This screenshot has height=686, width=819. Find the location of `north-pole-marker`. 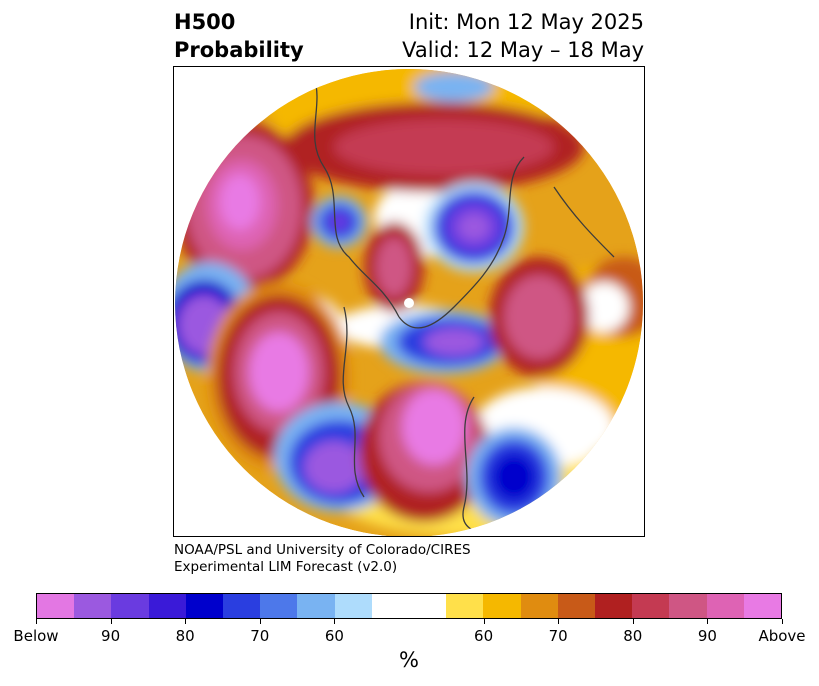

north-pole-marker is located at coordinates (409, 303).